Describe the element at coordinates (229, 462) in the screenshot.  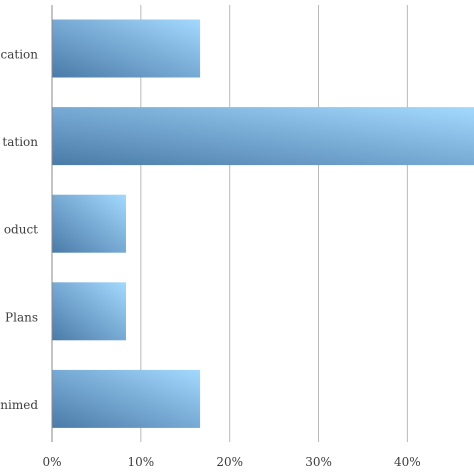
I see `x-tick-label: 20%` at that location.